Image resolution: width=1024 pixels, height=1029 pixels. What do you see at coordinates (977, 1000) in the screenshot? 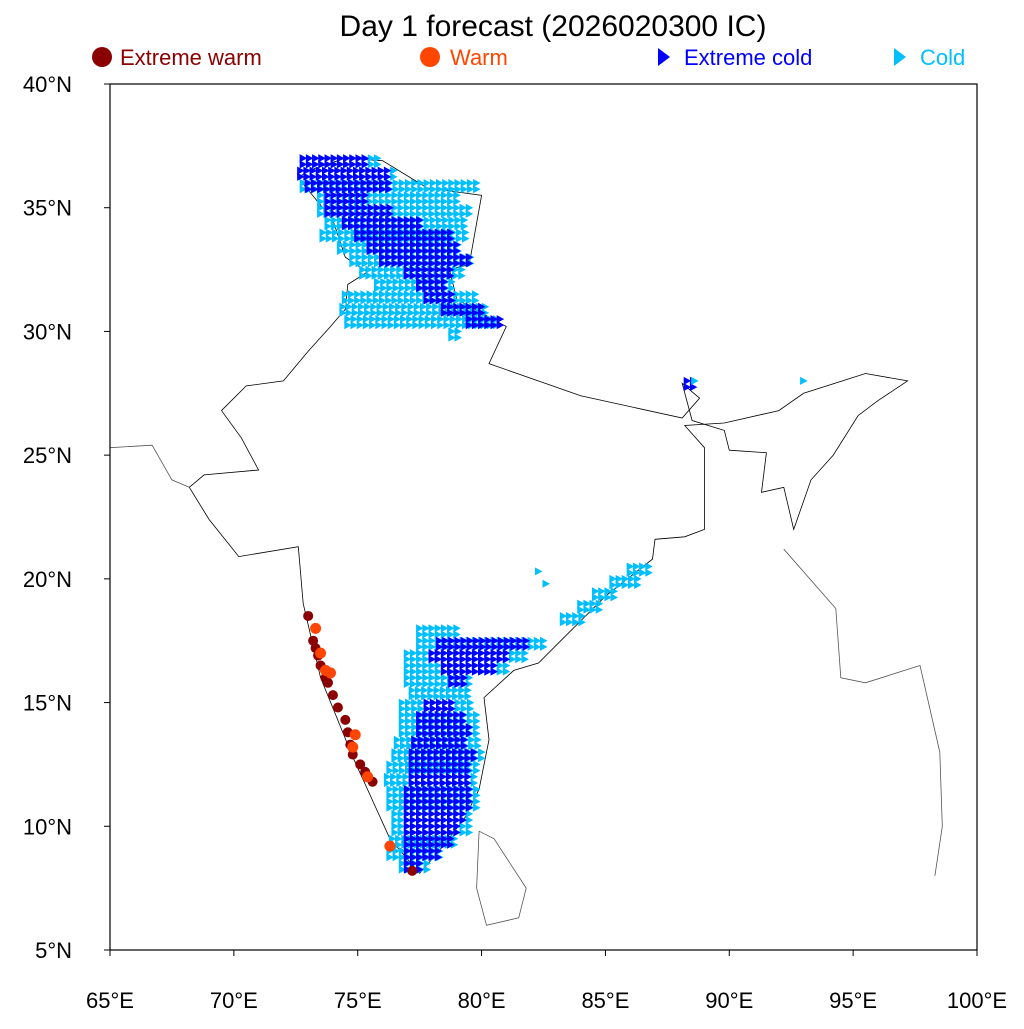
I see `x-tick-label: 100°E` at bounding box center [977, 1000].